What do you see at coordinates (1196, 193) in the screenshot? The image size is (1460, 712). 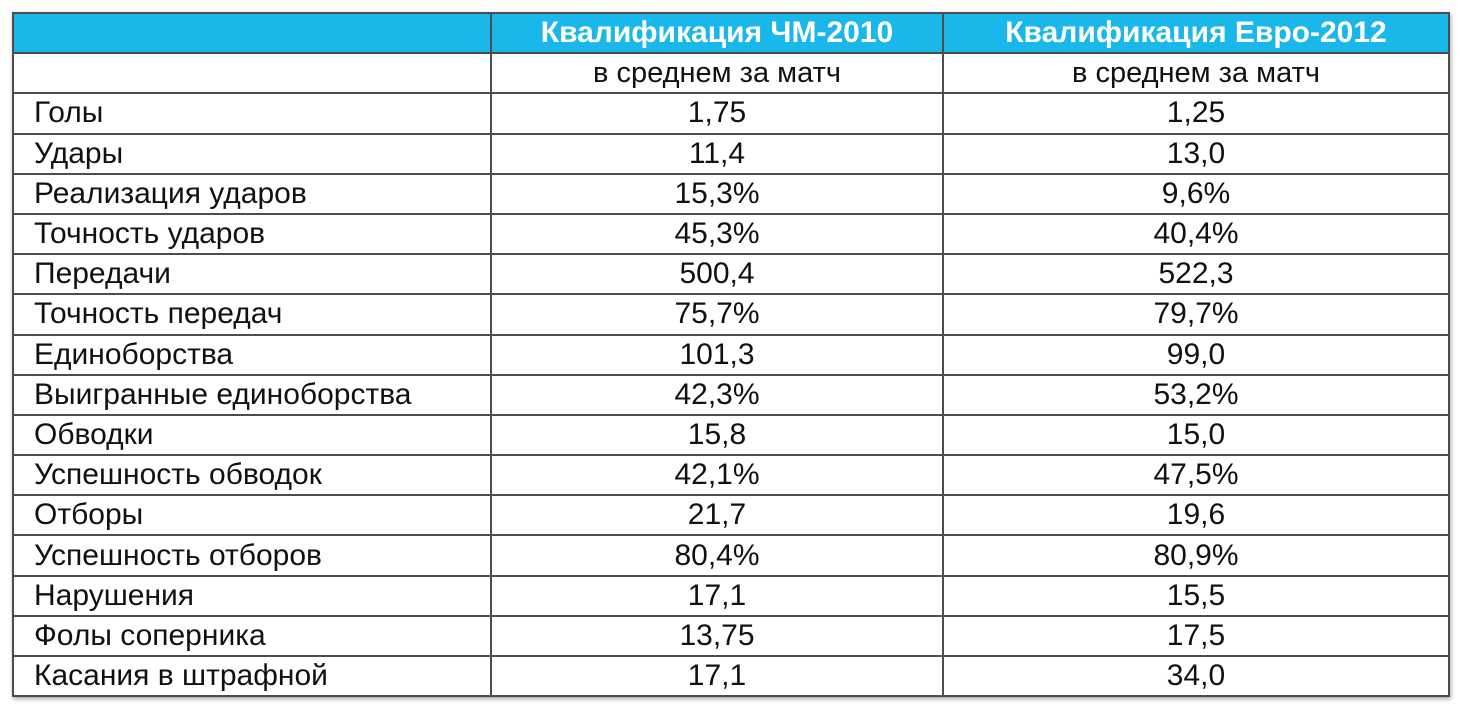 I see `value-euro2012: 9,6%` at bounding box center [1196, 193].